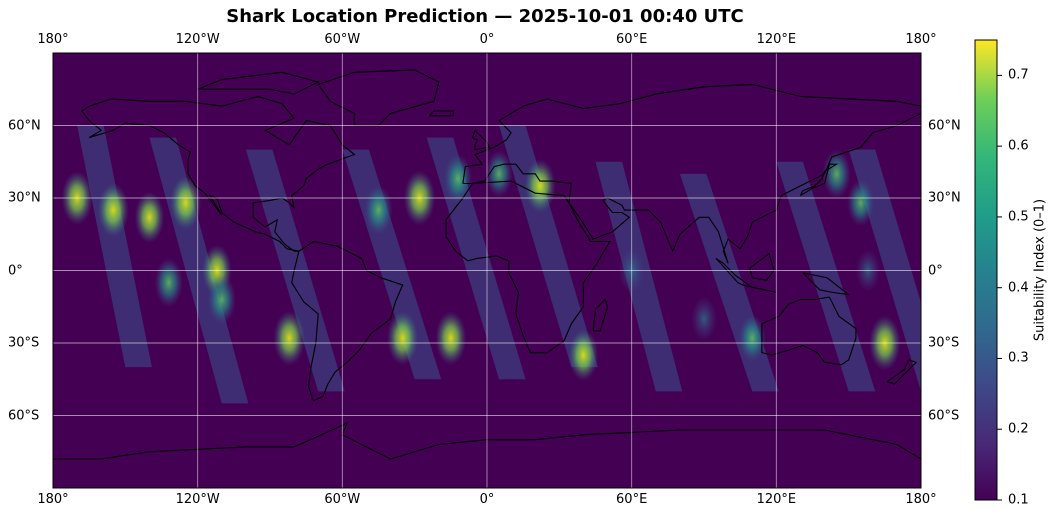  I want to click on lat-tick-label-left: 60°S, so click(24, 415).